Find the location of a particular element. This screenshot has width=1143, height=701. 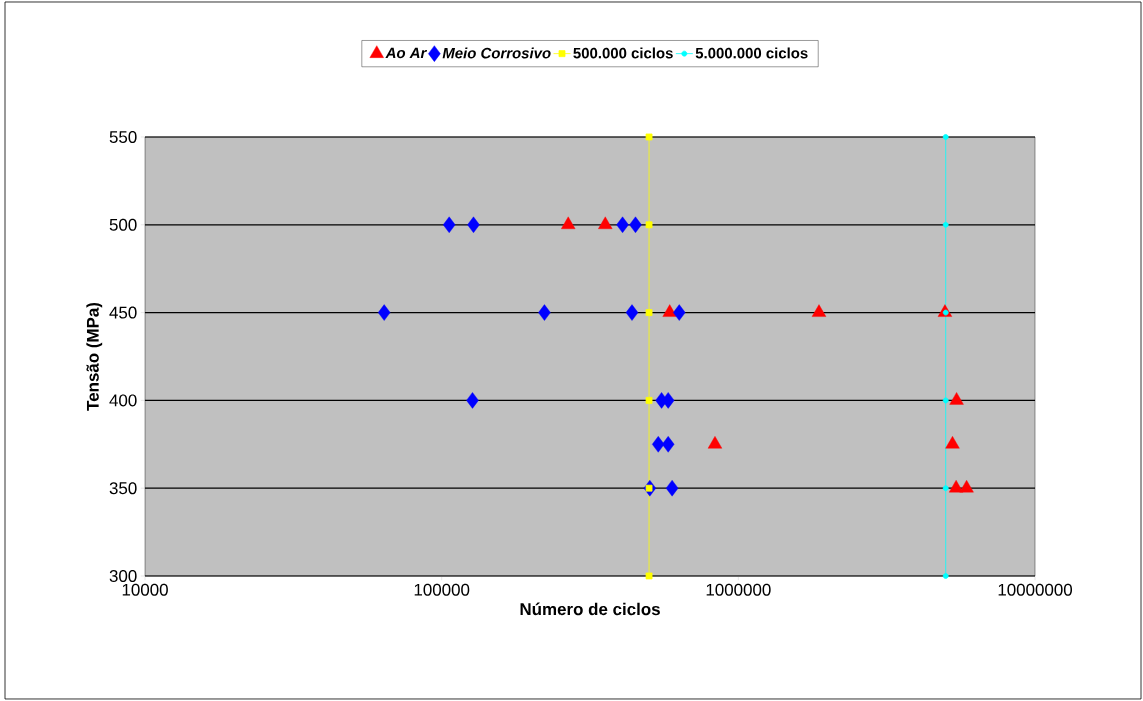

x-tick-label: 10000000 is located at coordinates (1035, 589).